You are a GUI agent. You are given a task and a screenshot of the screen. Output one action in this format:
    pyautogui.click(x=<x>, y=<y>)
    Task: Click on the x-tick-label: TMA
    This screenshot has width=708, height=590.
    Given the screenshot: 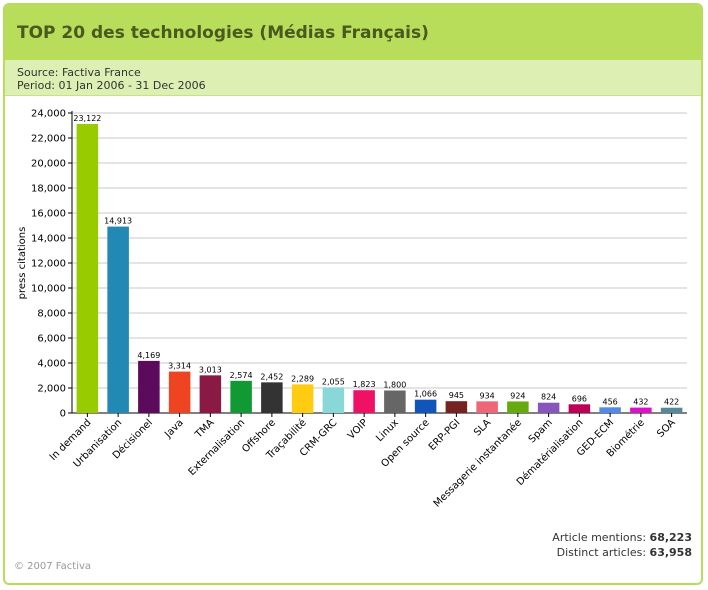 What is the action you would take?
    pyautogui.click(x=205, y=429)
    